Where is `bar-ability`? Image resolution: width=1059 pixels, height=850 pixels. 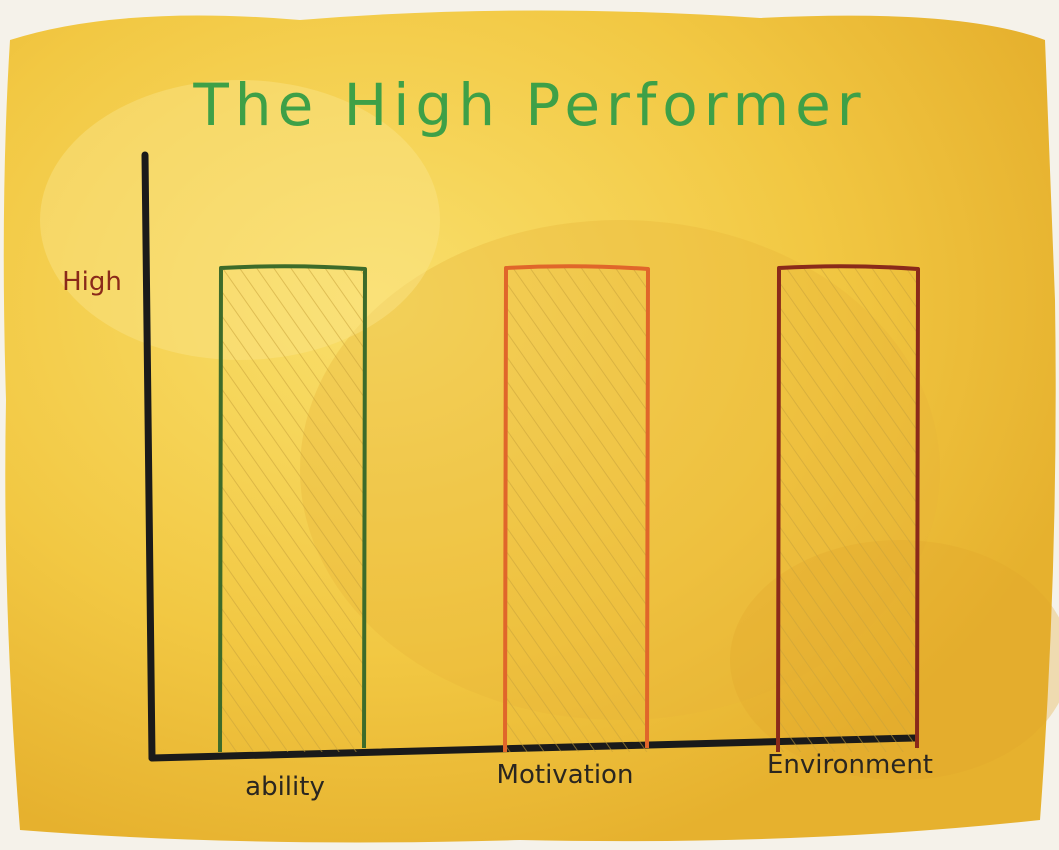
bar-ability is located at coordinates (292, 508).